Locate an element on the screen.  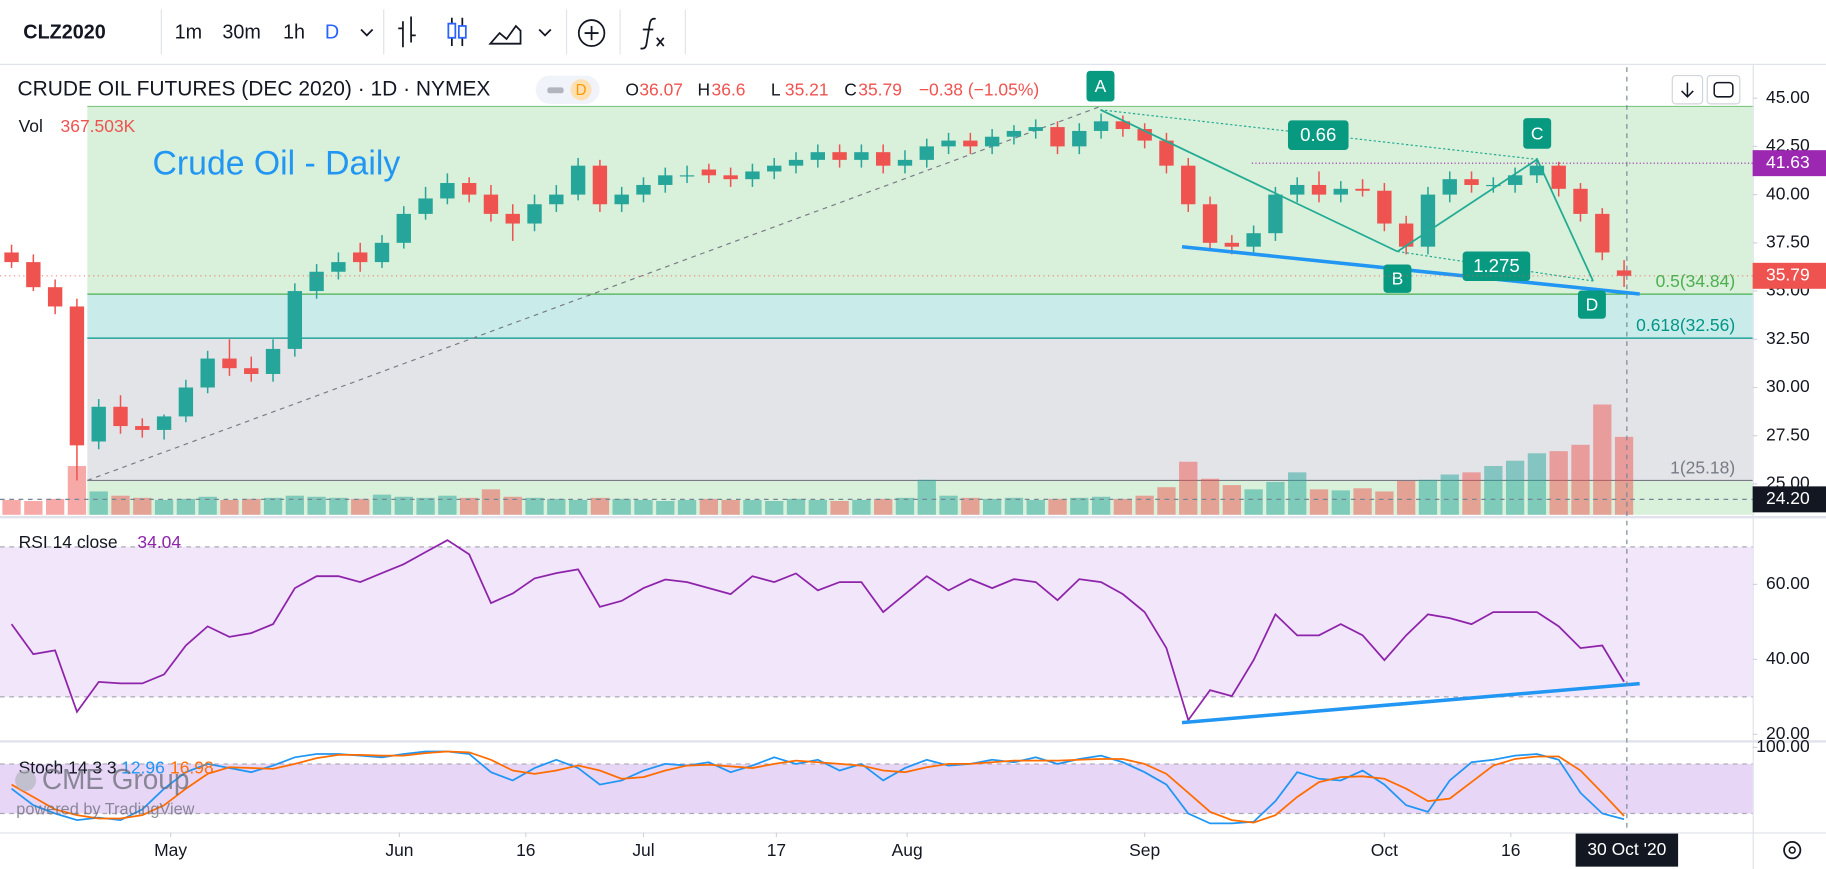
chart-type-menu is located at coordinates (545, 32).